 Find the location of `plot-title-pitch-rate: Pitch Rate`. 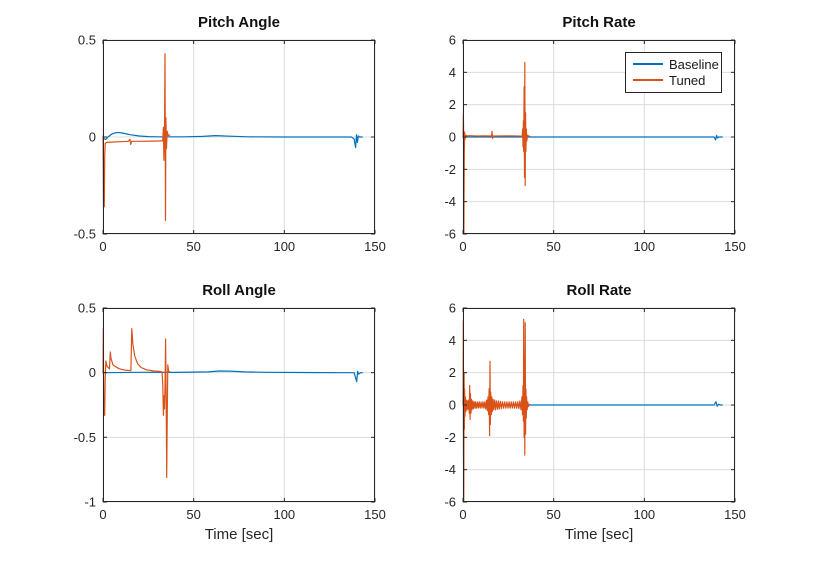

plot-title-pitch-rate: Pitch Rate is located at coordinates (599, 22).